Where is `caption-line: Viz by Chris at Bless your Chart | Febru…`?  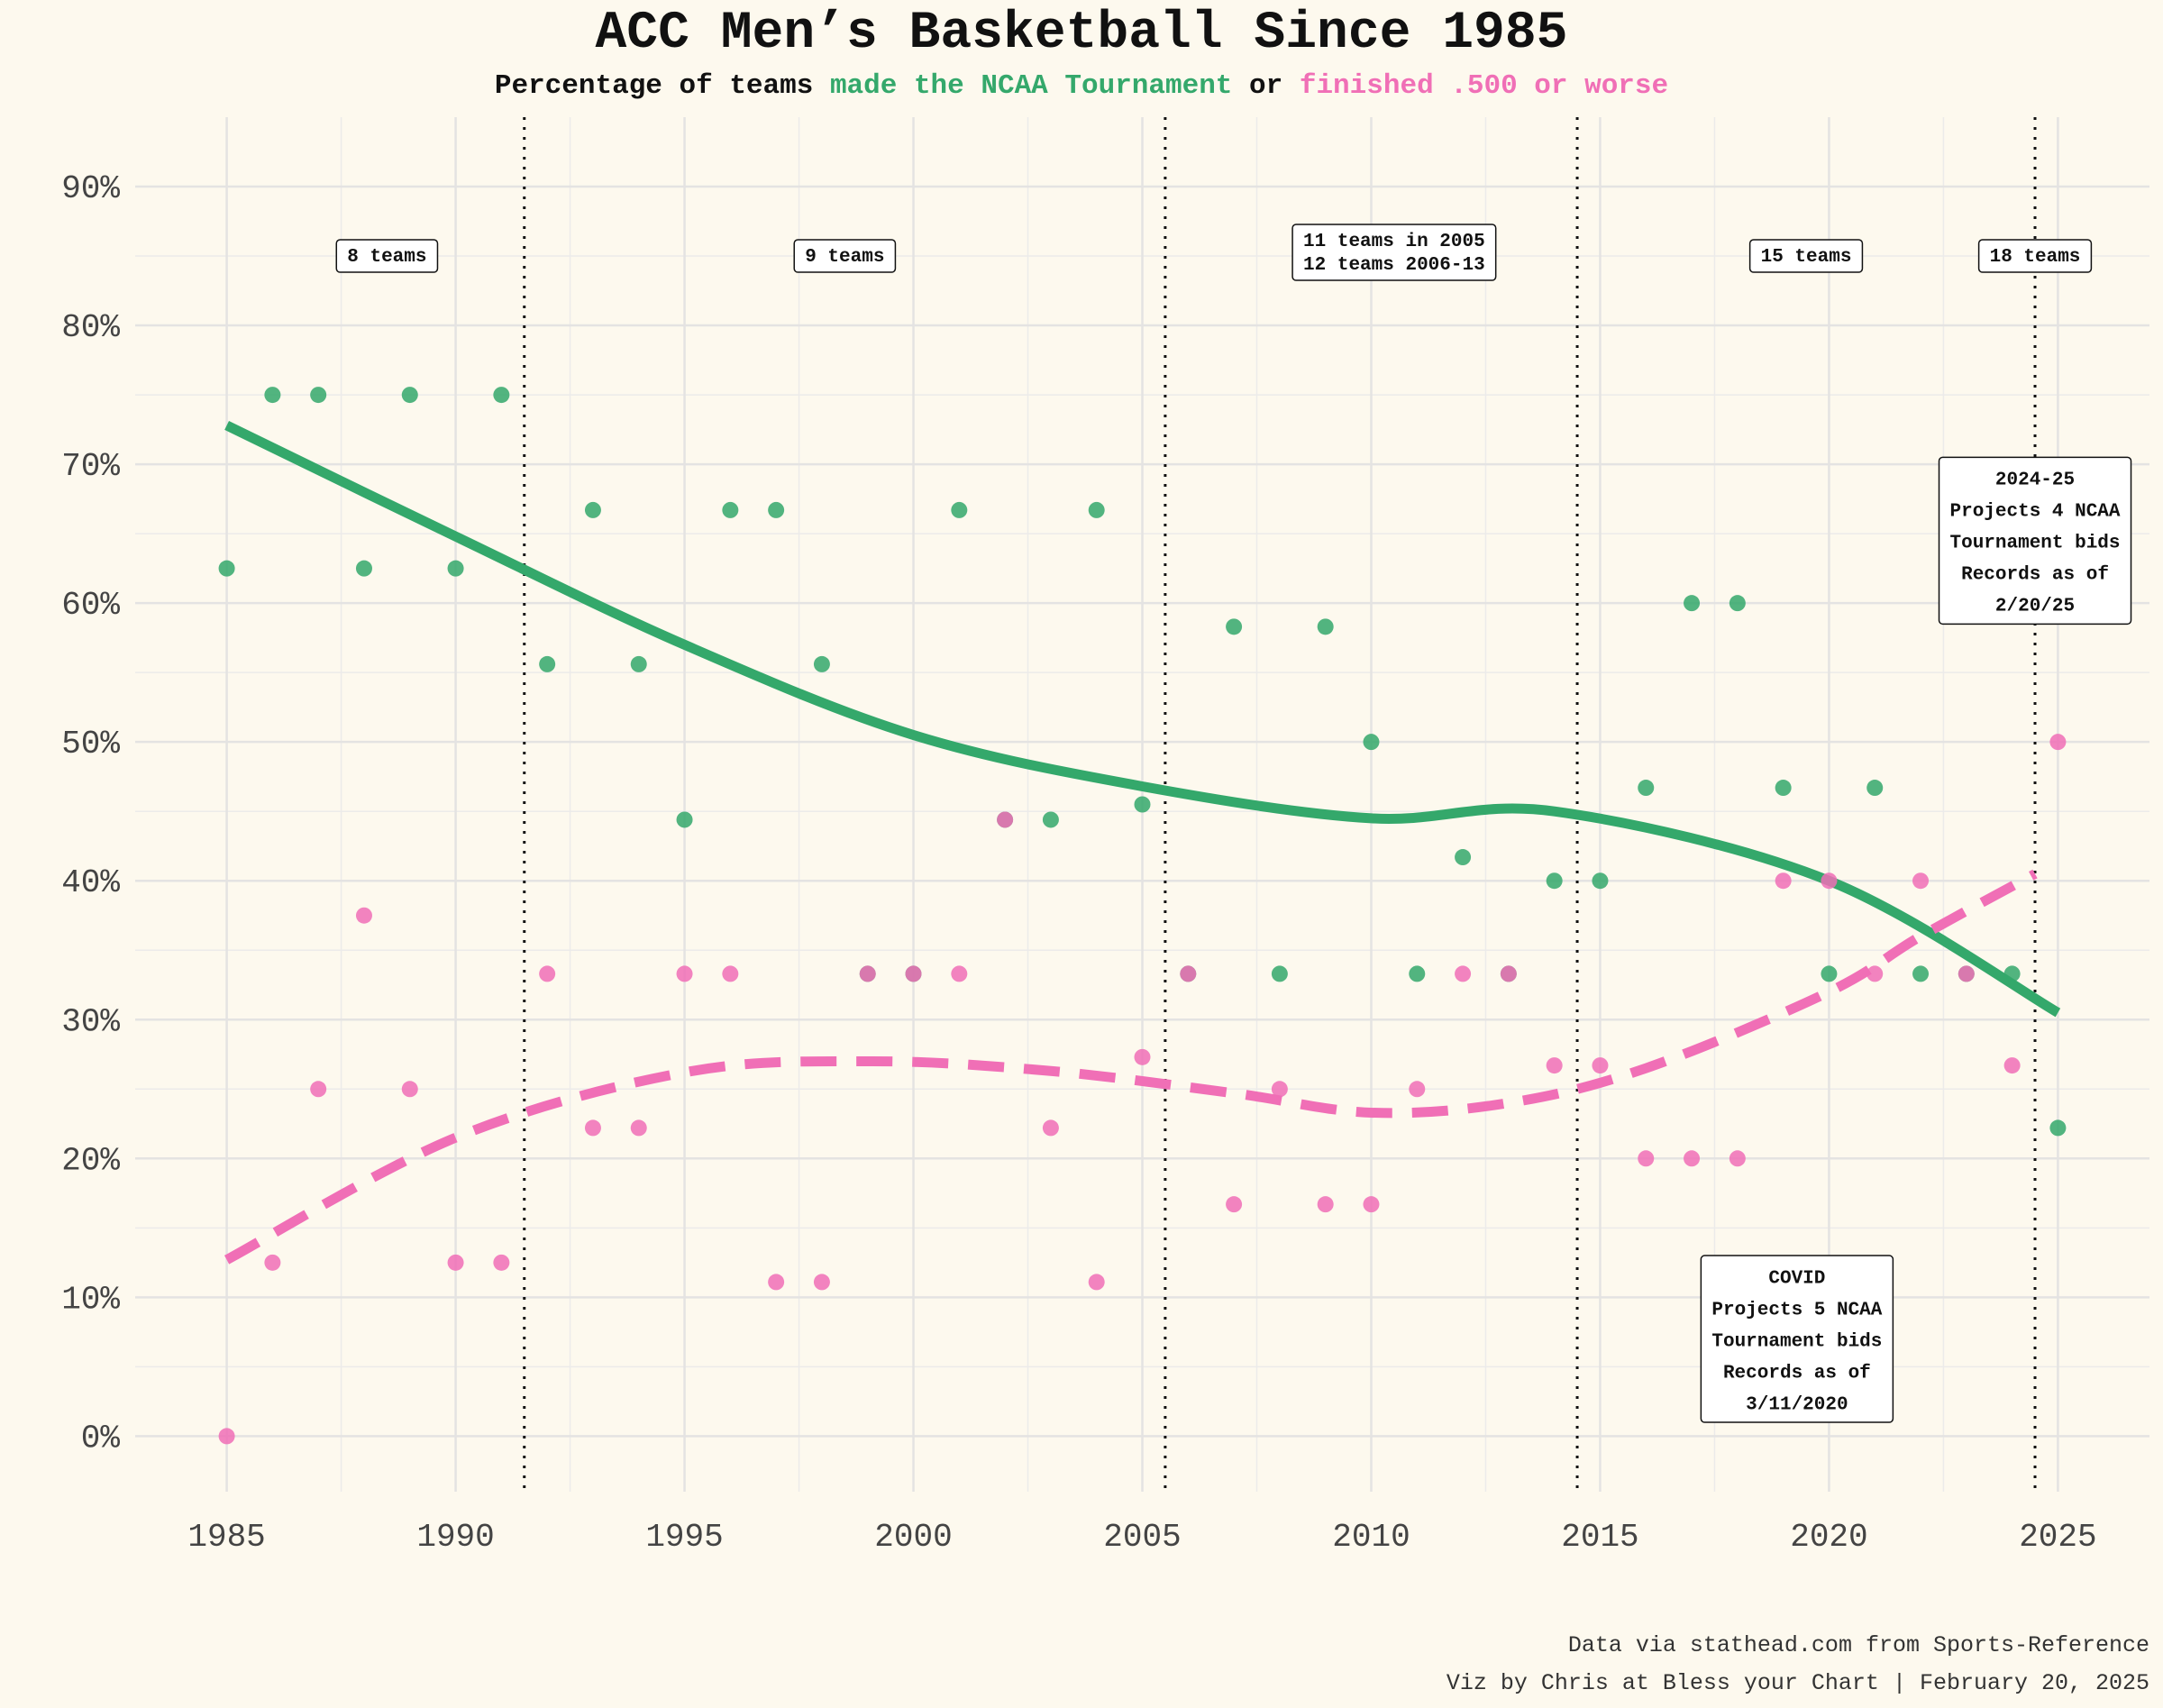
caption-line: Viz by Chris at Bless your Chart | Febru… is located at coordinates (1798, 1683).